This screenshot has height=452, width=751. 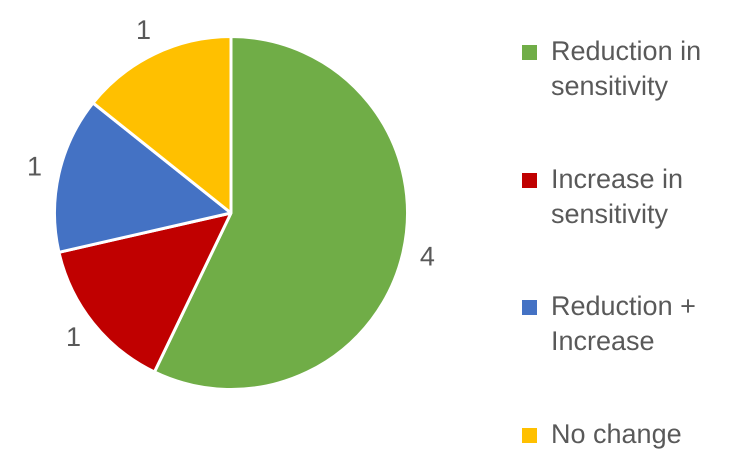 What do you see at coordinates (616, 434) in the screenshot?
I see `legend-label: No change` at bounding box center [616, 434].